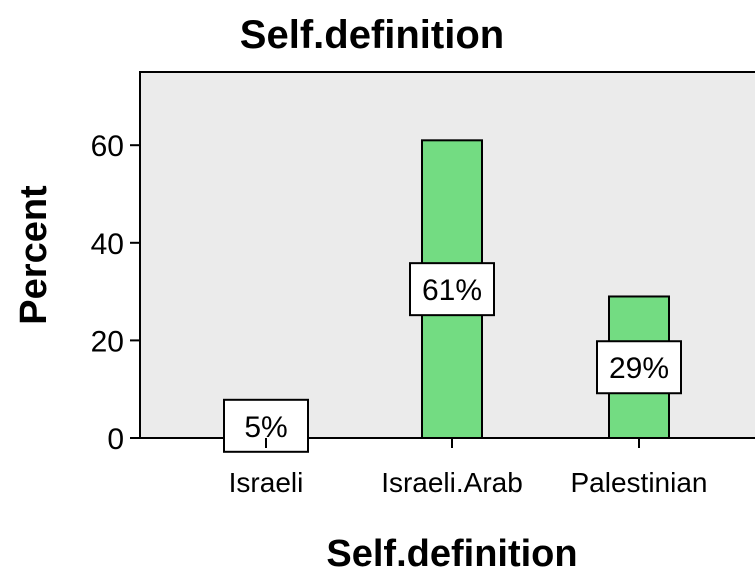 Image resolution: width=755 pixels, height=574 pixels. I want to click on y-tick-label: 0, so click(115, 439).